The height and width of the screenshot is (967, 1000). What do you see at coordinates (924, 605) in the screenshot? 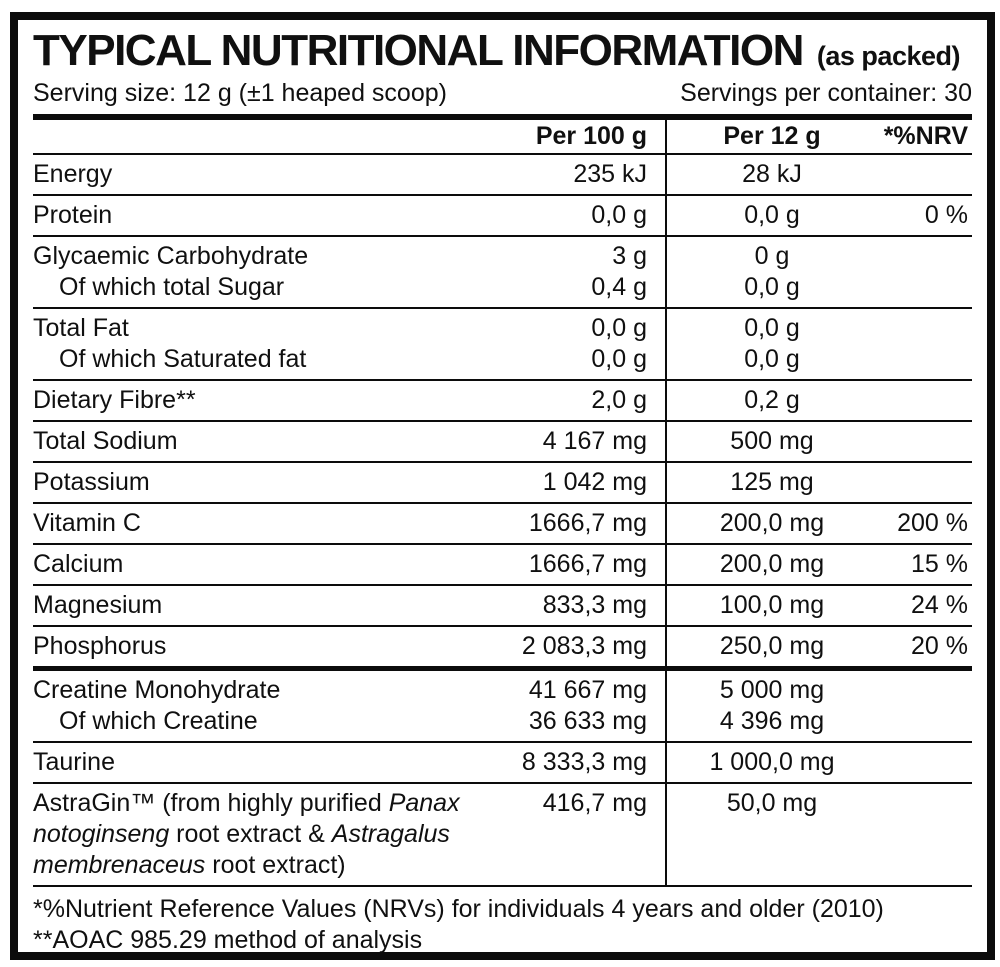
I see `nrv-cell: 24 %` at bounding box center [924, 605].